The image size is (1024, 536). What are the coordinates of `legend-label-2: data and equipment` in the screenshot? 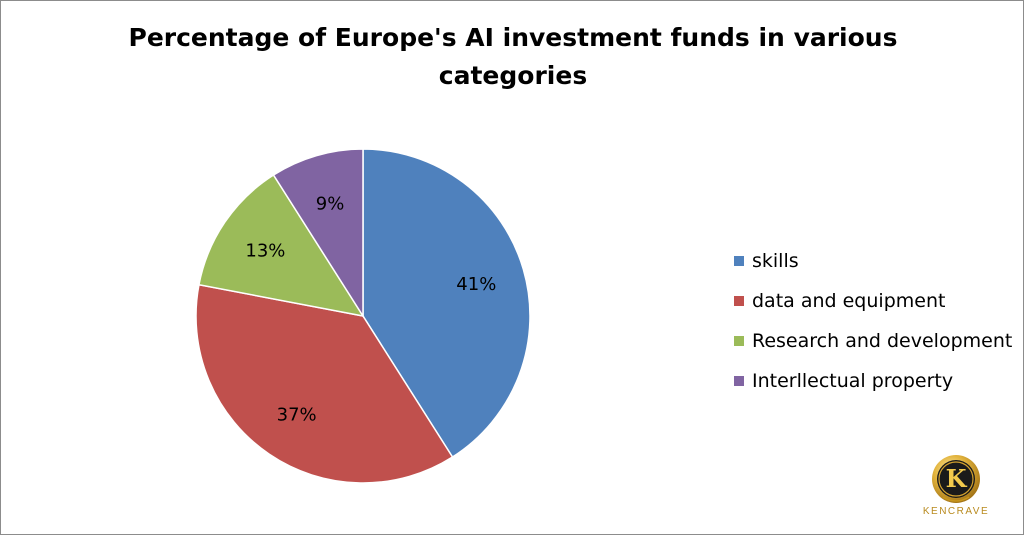 It's located at (849, 301).